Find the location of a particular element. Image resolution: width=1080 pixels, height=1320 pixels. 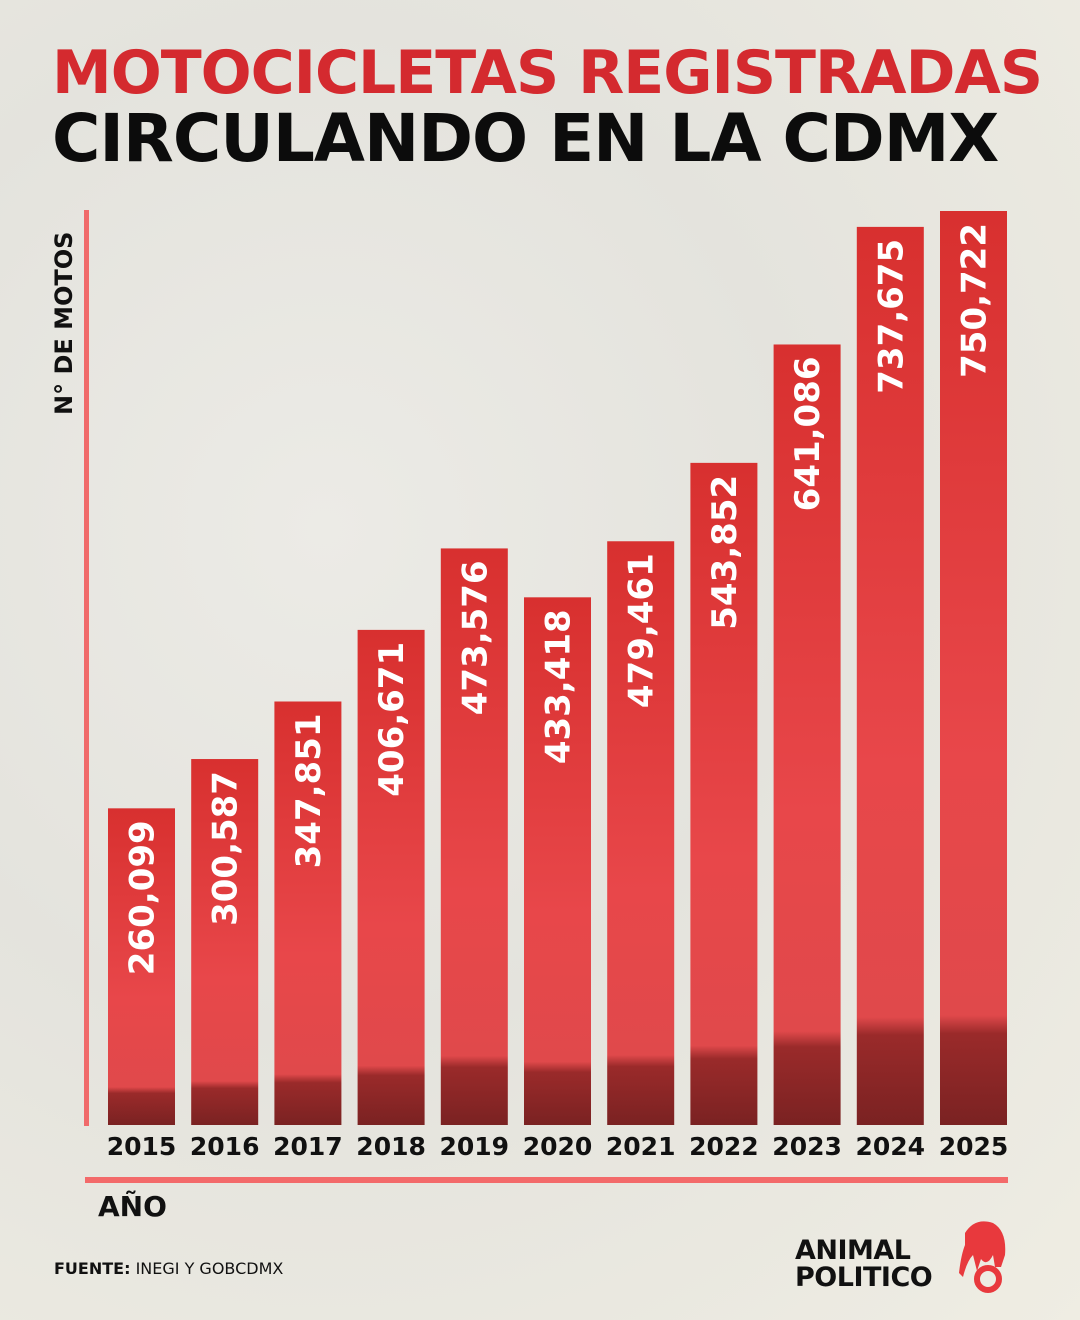

data-label-2023: 641,086 is located at coordinates (808, 433).